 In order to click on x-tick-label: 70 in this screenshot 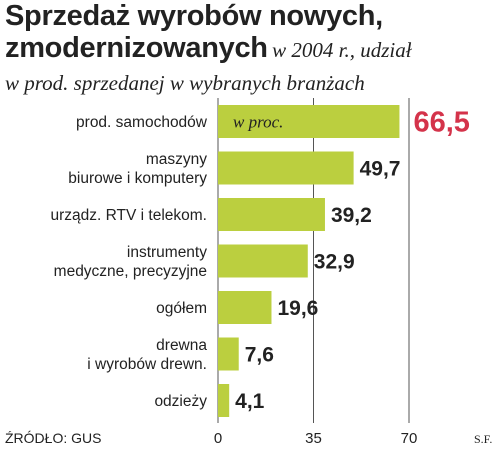, I will do `click(409, 438)`.